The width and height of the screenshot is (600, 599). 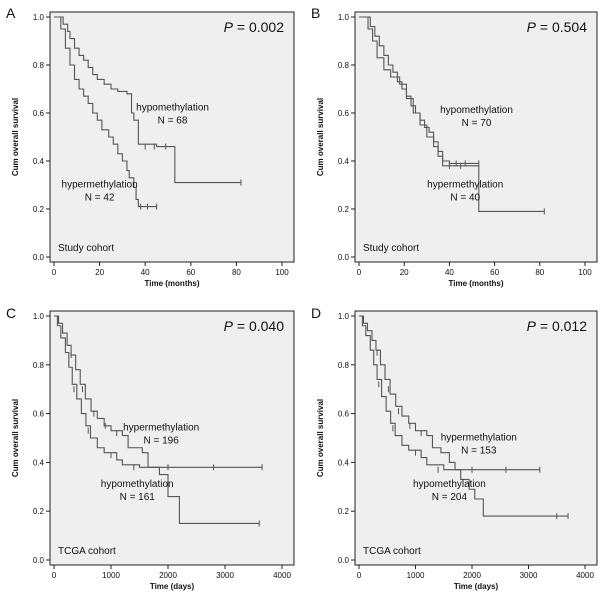 What do you see at coordinates (173, 121) in the screenshot?
I see `hypomethylation-n-label: N = 68` at bounding box center [173, 121].